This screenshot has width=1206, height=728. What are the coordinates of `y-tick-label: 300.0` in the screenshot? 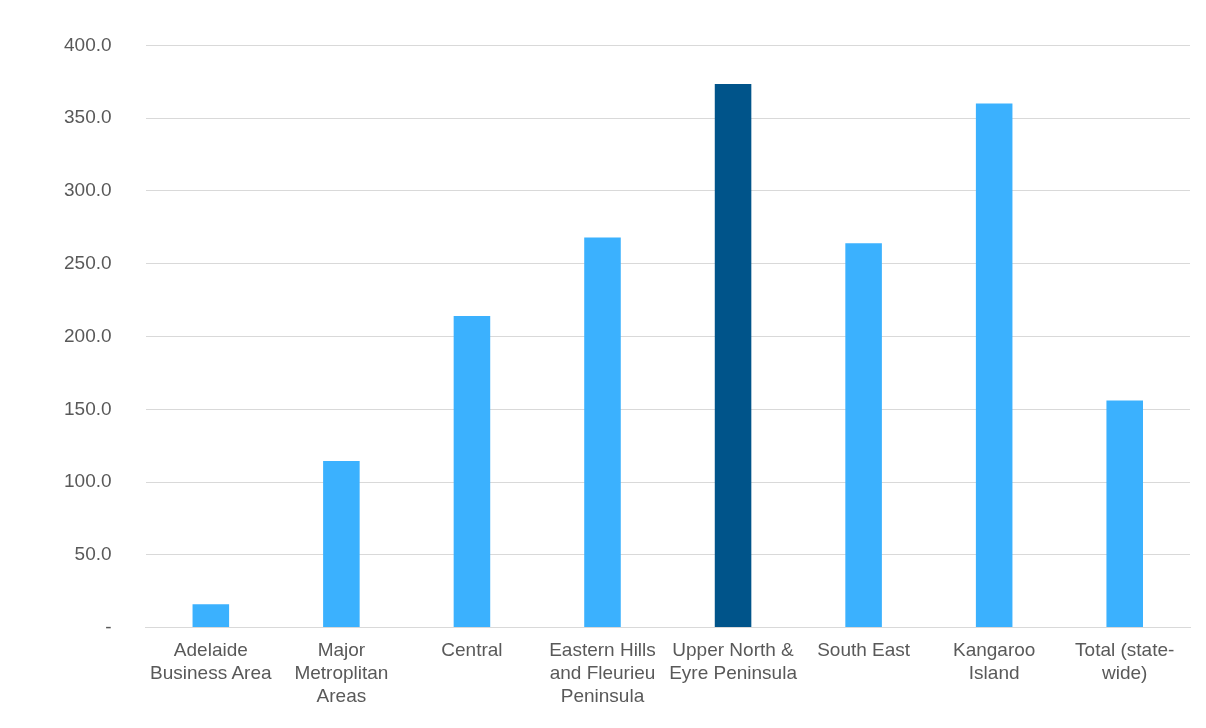 It's located at (88, 190).